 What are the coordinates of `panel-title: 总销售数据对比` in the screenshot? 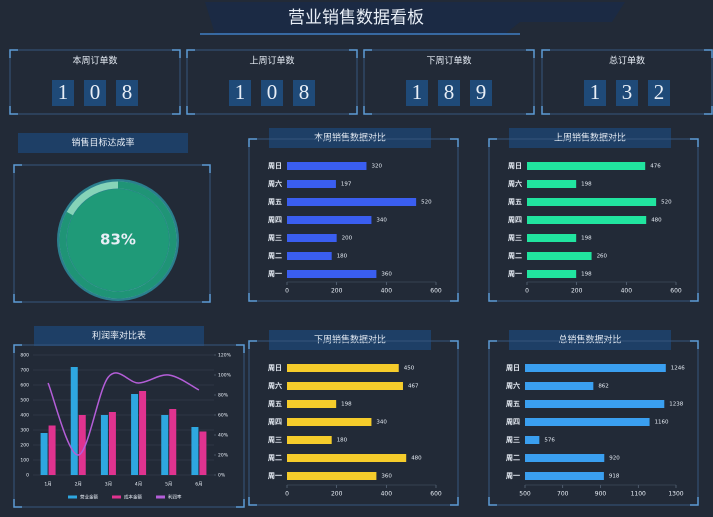 It's located at (589, 340).